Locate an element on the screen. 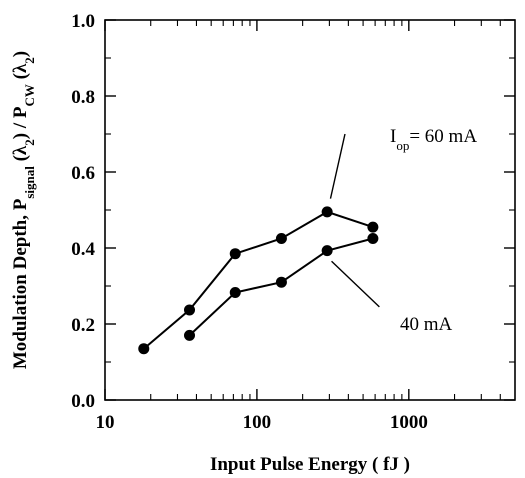  y-tick-label: 0.2 is located at coordinates (83, 325).